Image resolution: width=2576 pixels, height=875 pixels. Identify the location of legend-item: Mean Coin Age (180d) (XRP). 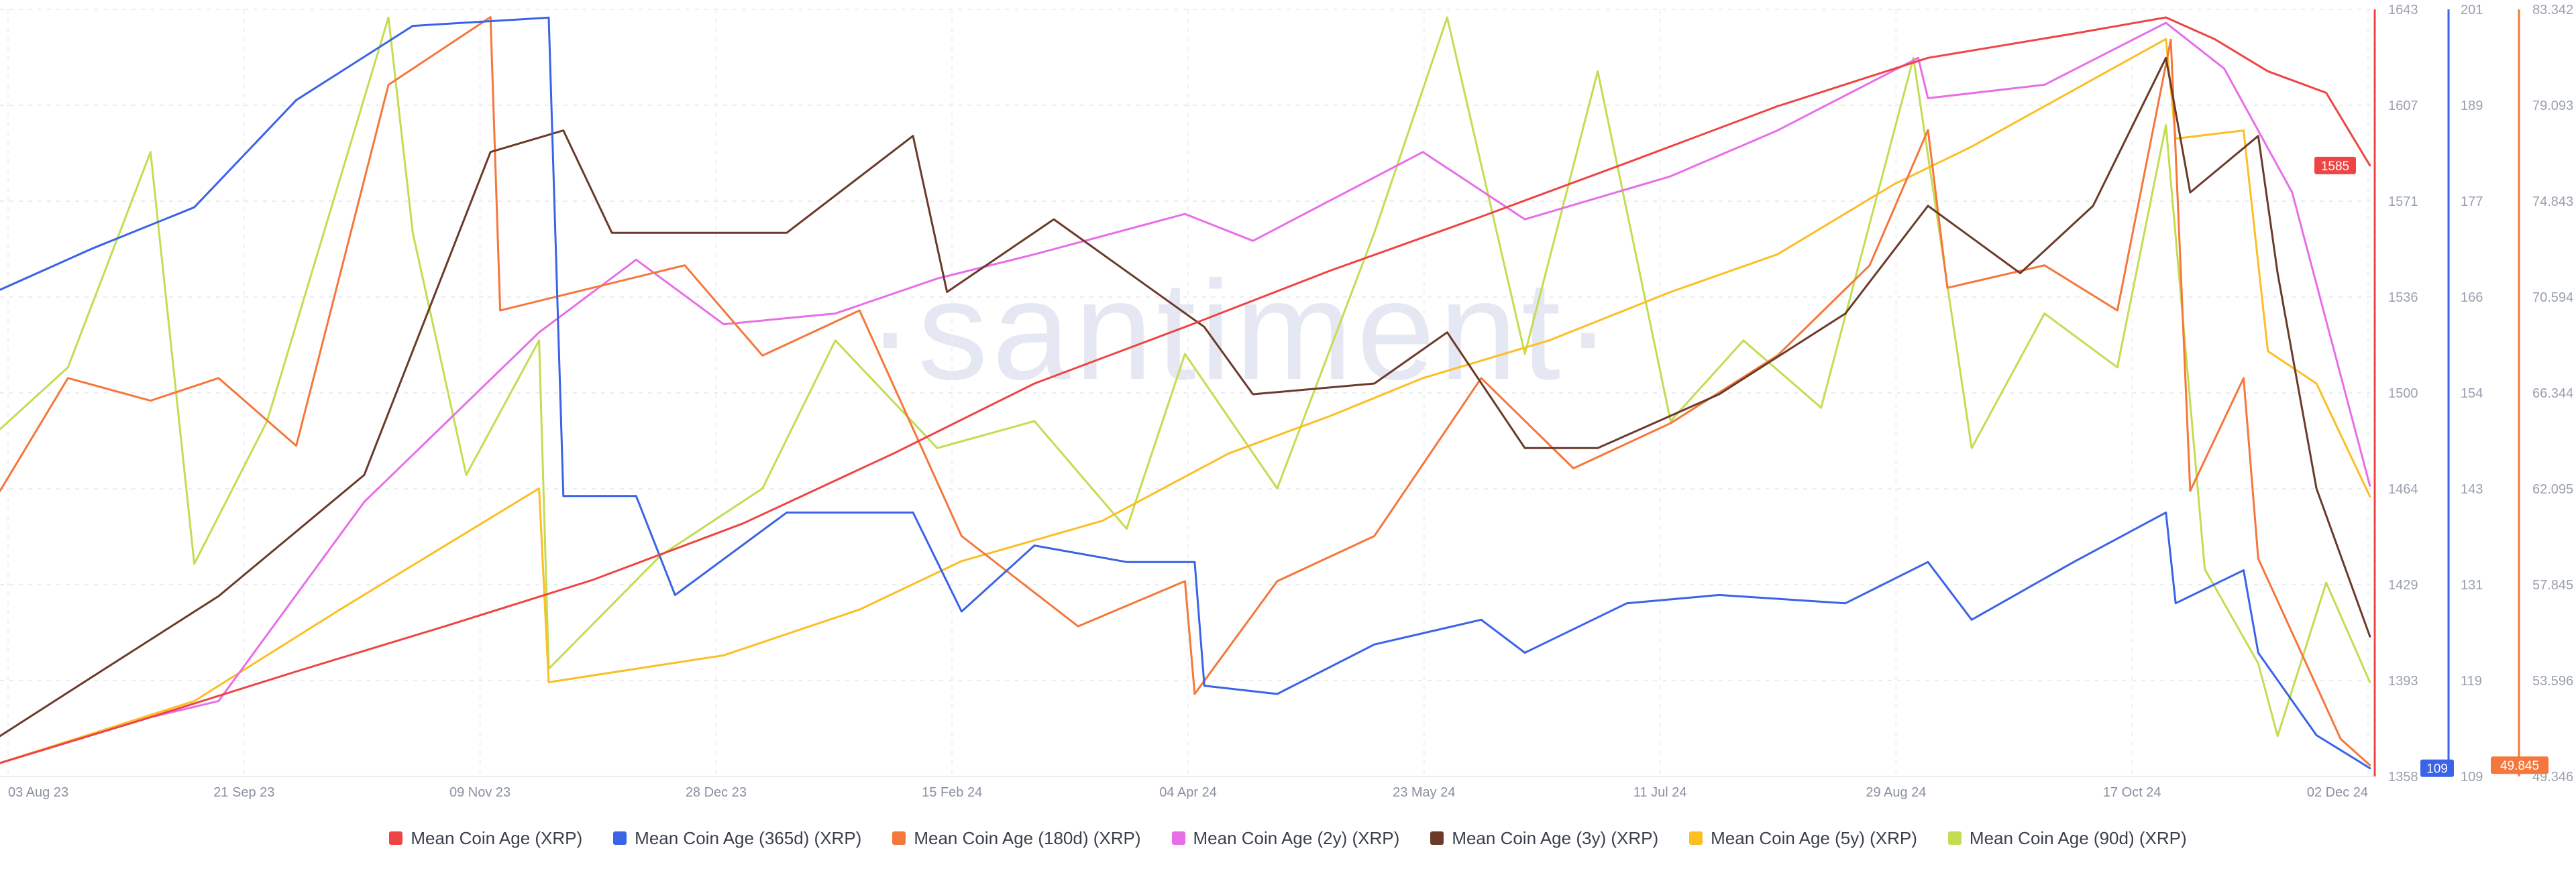
(1016, 838).